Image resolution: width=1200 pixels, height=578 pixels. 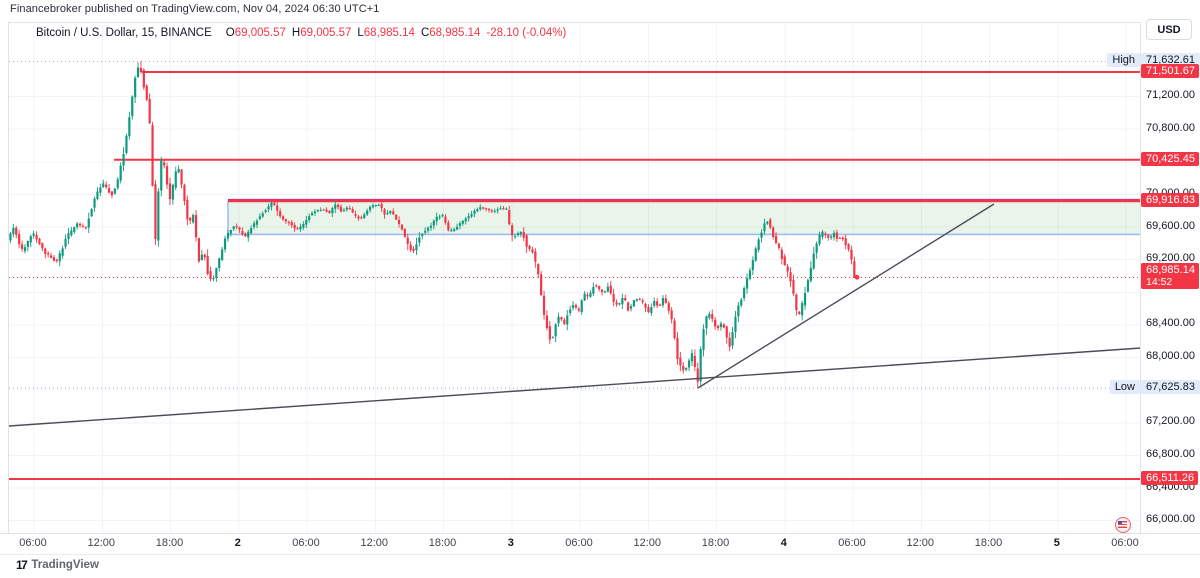 What do you see at coordinates (1170, 71) in the screenshot?
I see `price-level-label: 71,501.67` at bounding box center [1170, 71].